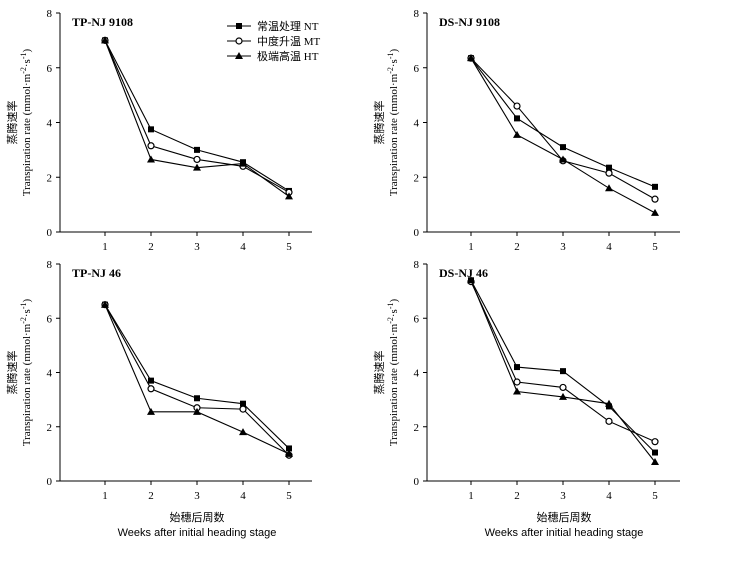  I want to click on x-axis-title-en-left: Weeks after initial heading stage, so click(197, 533).